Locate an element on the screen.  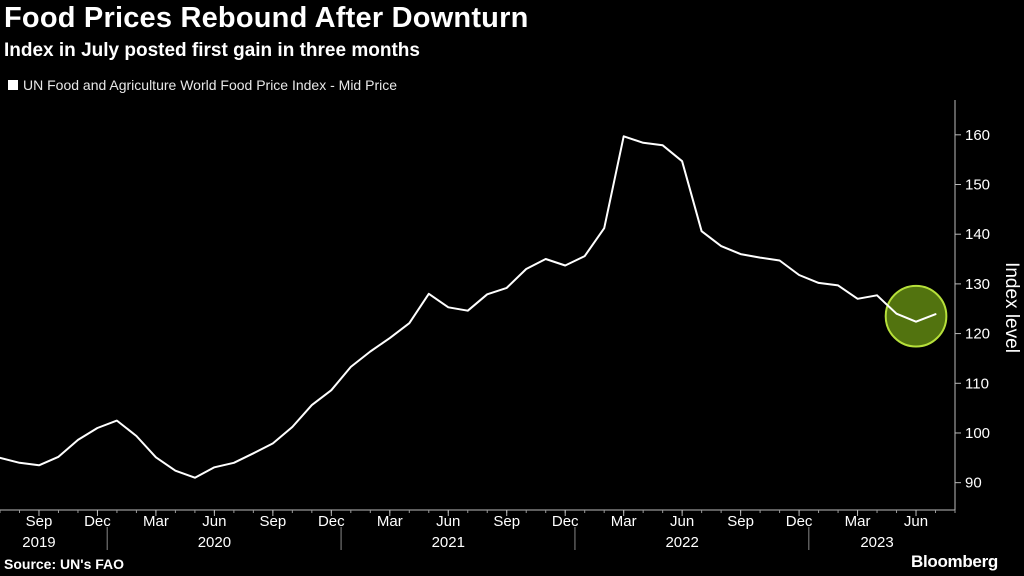
x-year-label: 2022 is located at coordinates (681, 542).